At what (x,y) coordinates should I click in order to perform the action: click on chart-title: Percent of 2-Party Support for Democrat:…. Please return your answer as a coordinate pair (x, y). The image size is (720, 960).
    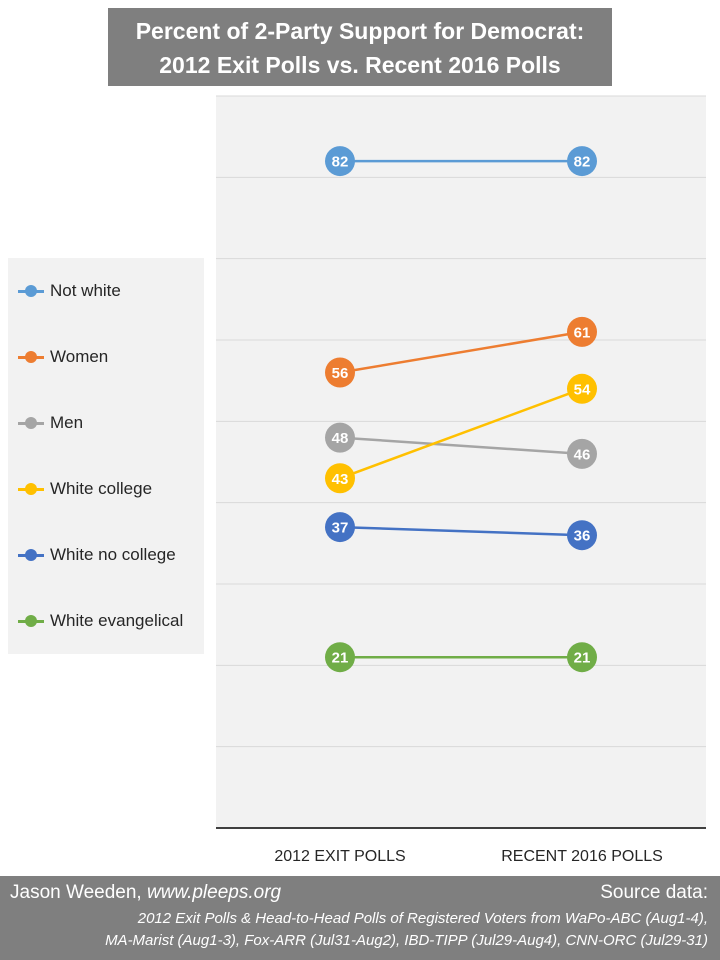
    Looking at the image, I should click on (360, 47).